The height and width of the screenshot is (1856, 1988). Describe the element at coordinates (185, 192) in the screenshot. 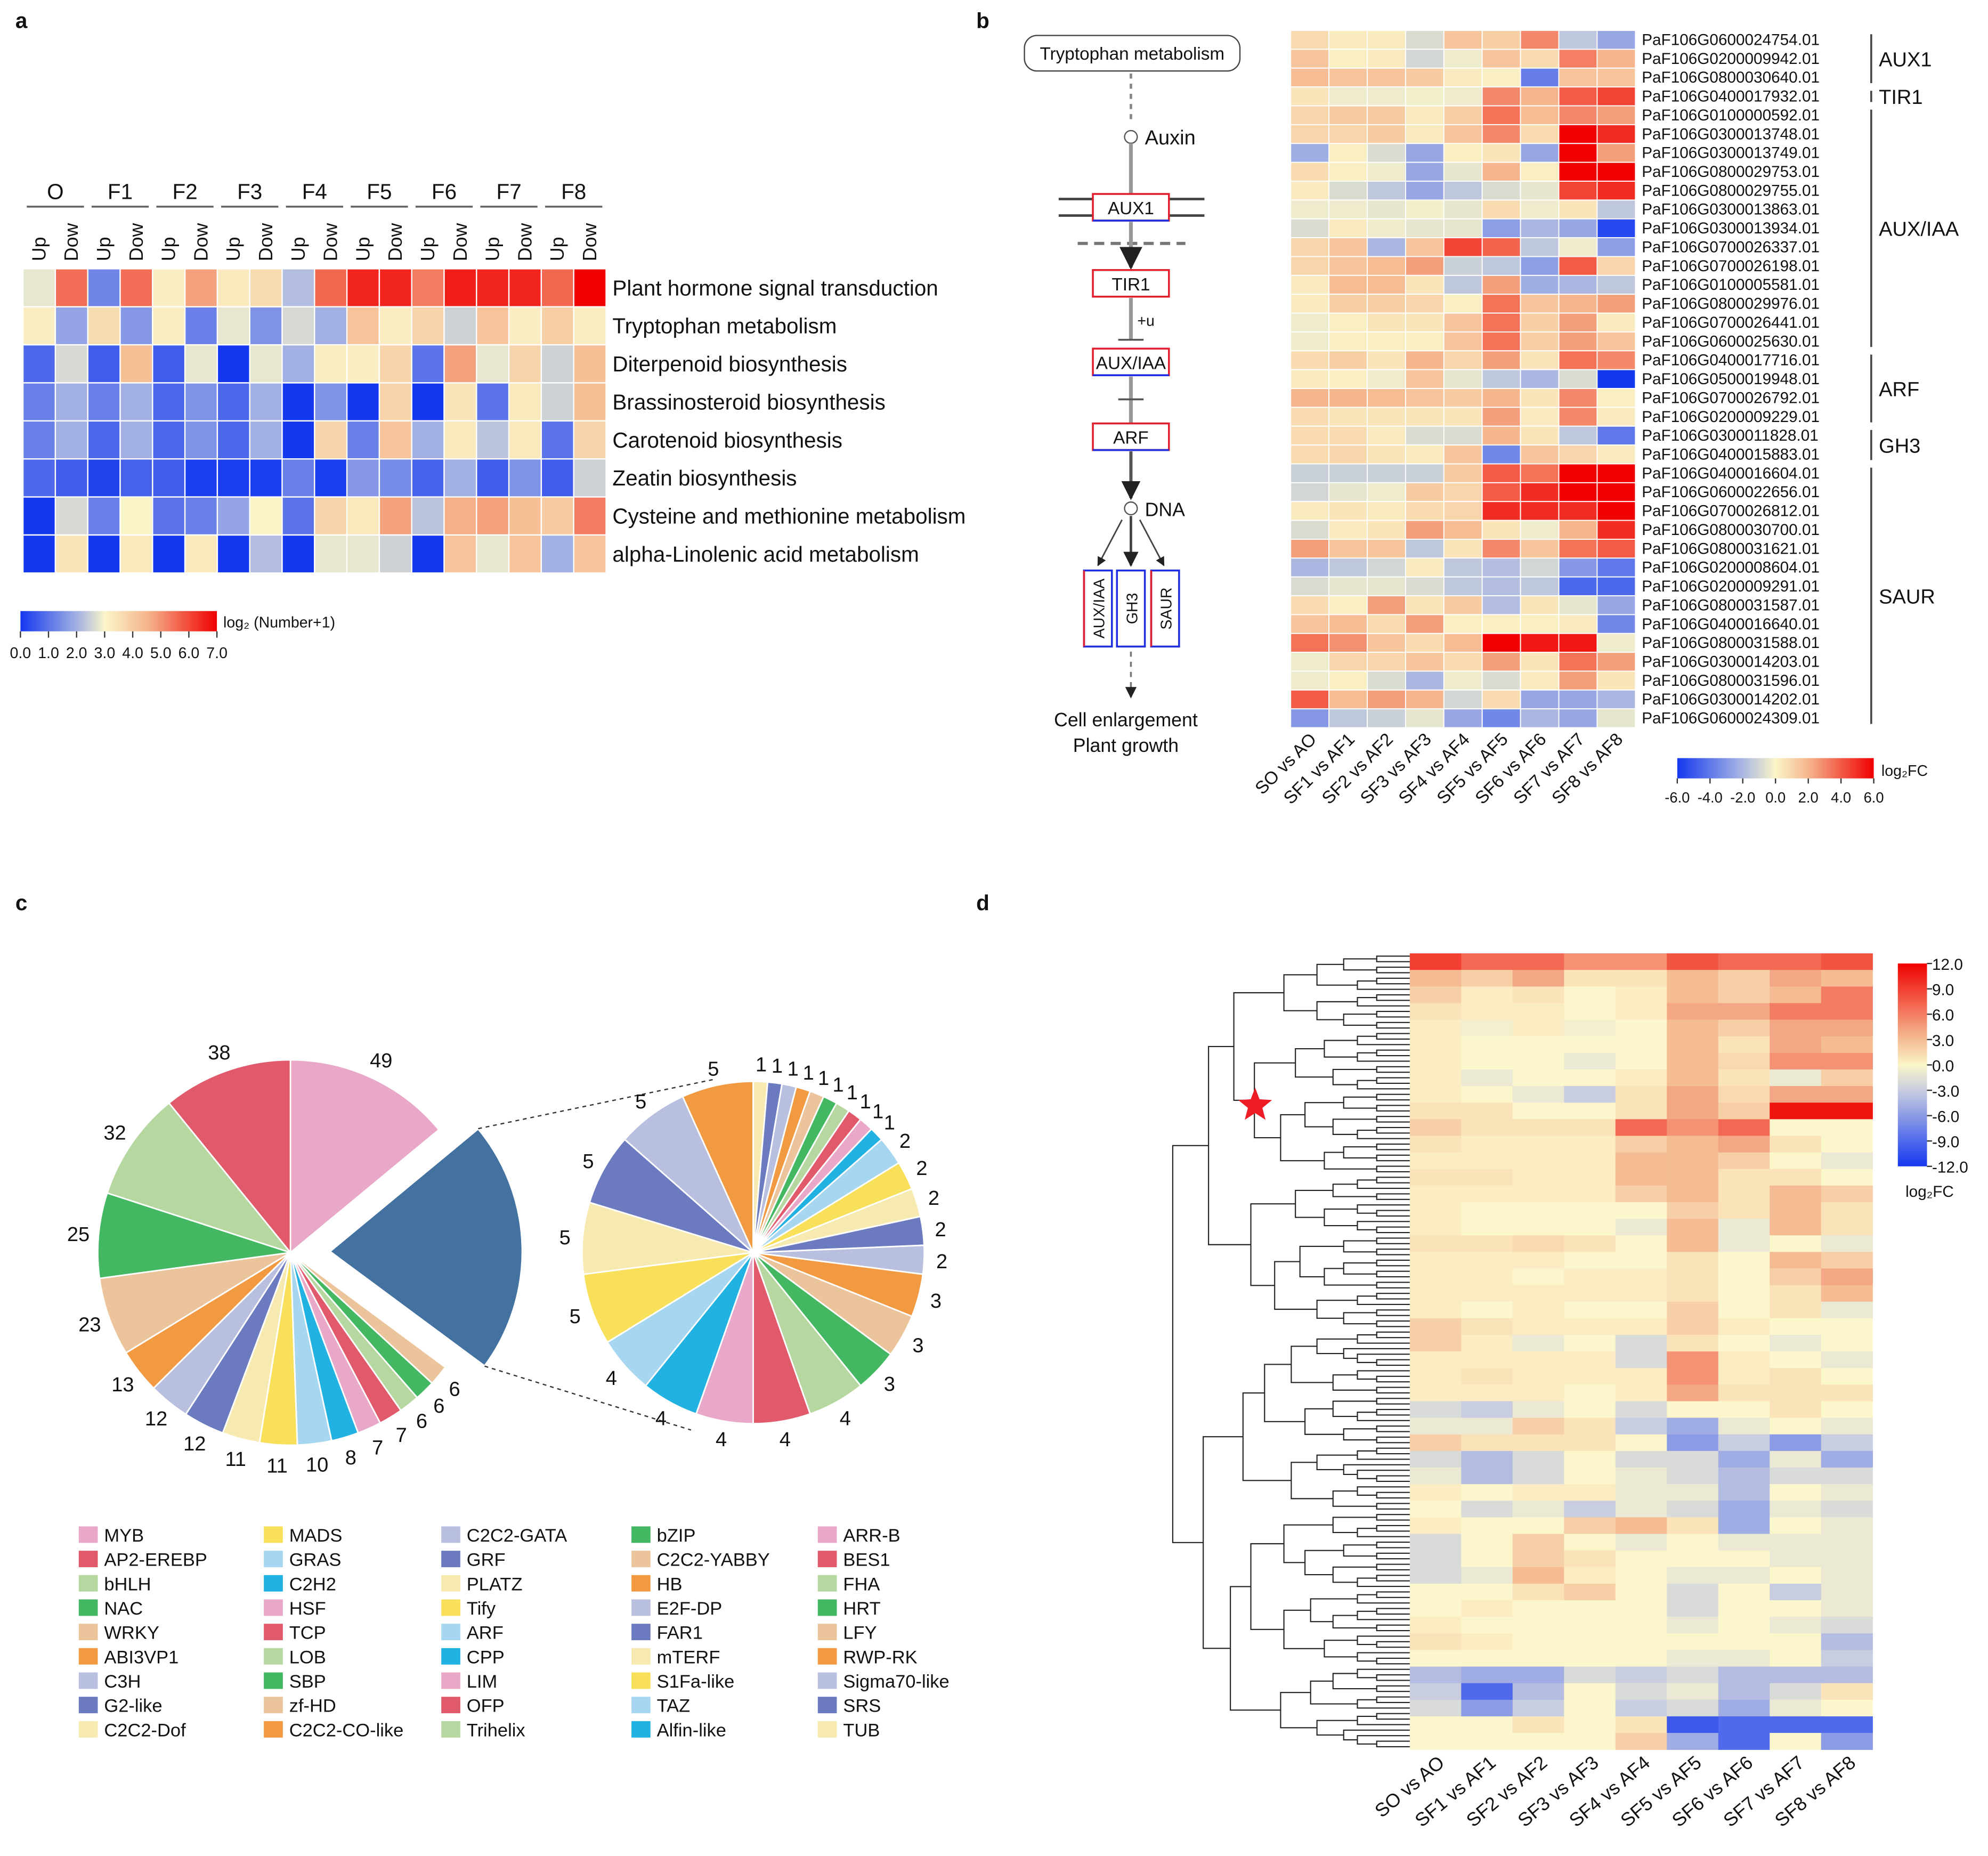

I see `group-header: F2` at that location.